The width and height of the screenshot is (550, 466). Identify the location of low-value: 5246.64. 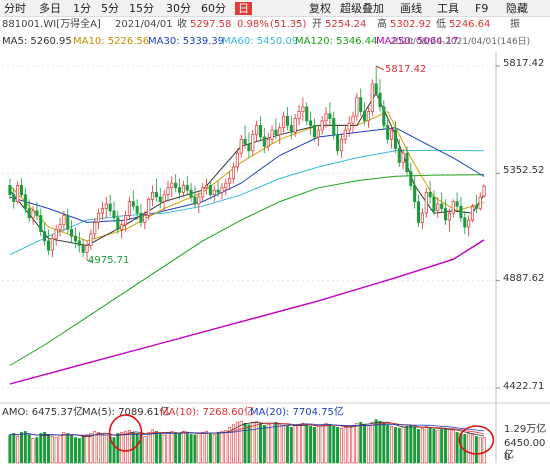
(470, 24).